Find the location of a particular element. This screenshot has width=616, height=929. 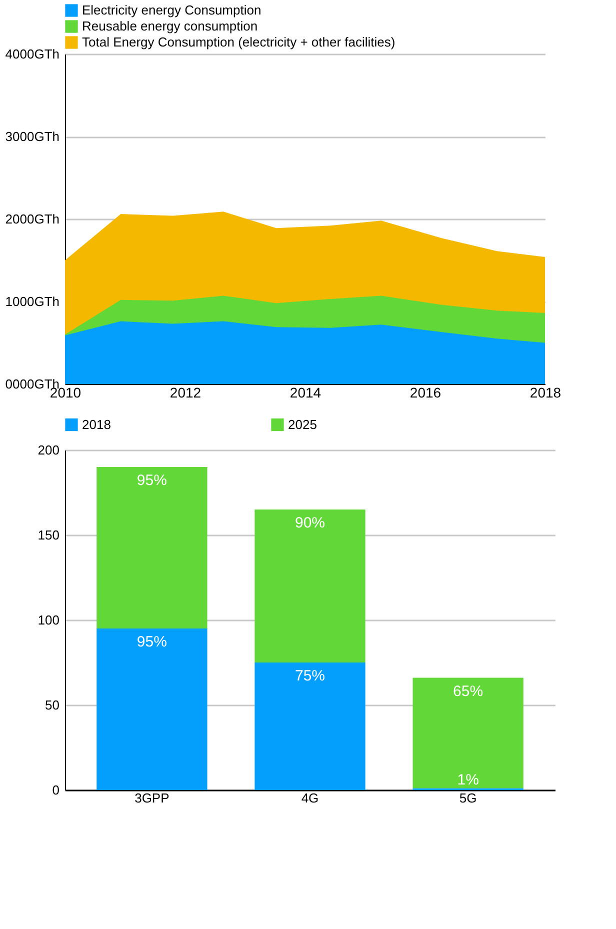

data-label: 65% is located at coordinates (468, 691).